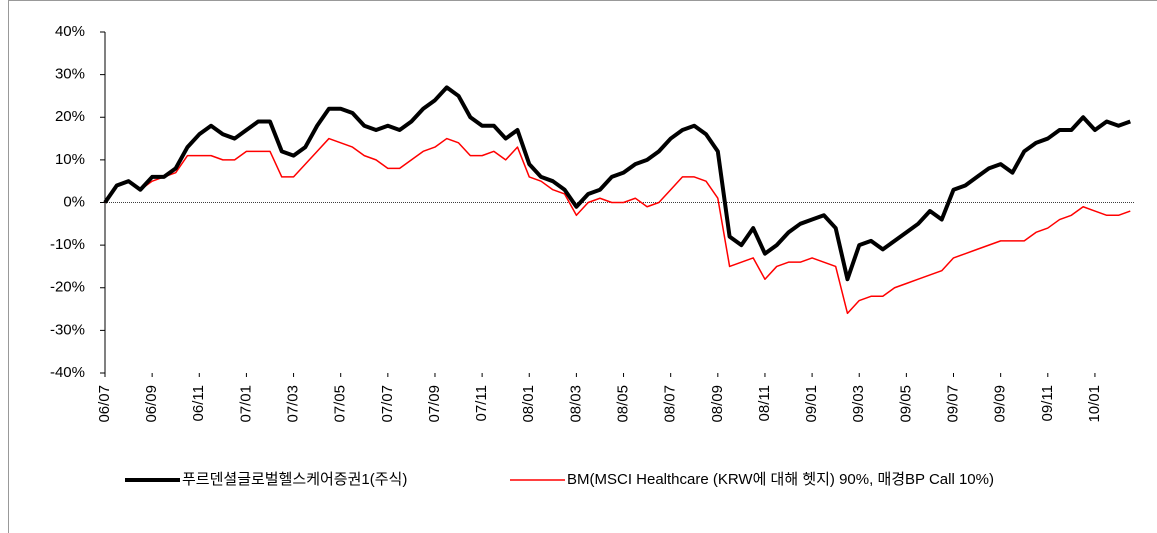 This screenshot has width=1157, height=533. What do you see at coordinates (905, 404) in the screenshot?
I see `x-tick-label: 09/05` at bounding box center [905, 404].